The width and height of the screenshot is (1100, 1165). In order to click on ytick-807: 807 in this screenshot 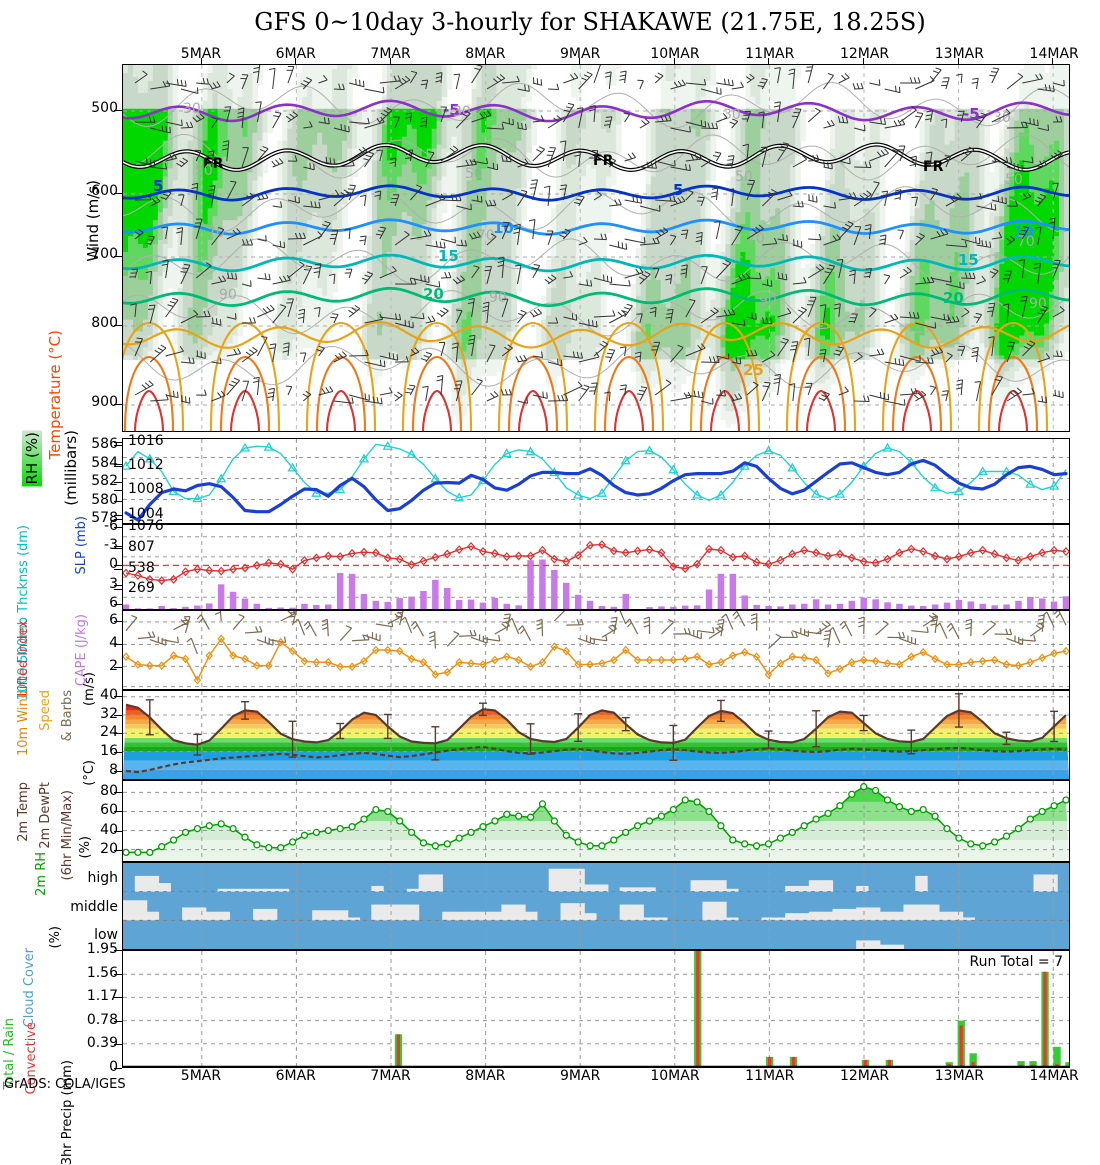, I will do `click(141, 547)`.